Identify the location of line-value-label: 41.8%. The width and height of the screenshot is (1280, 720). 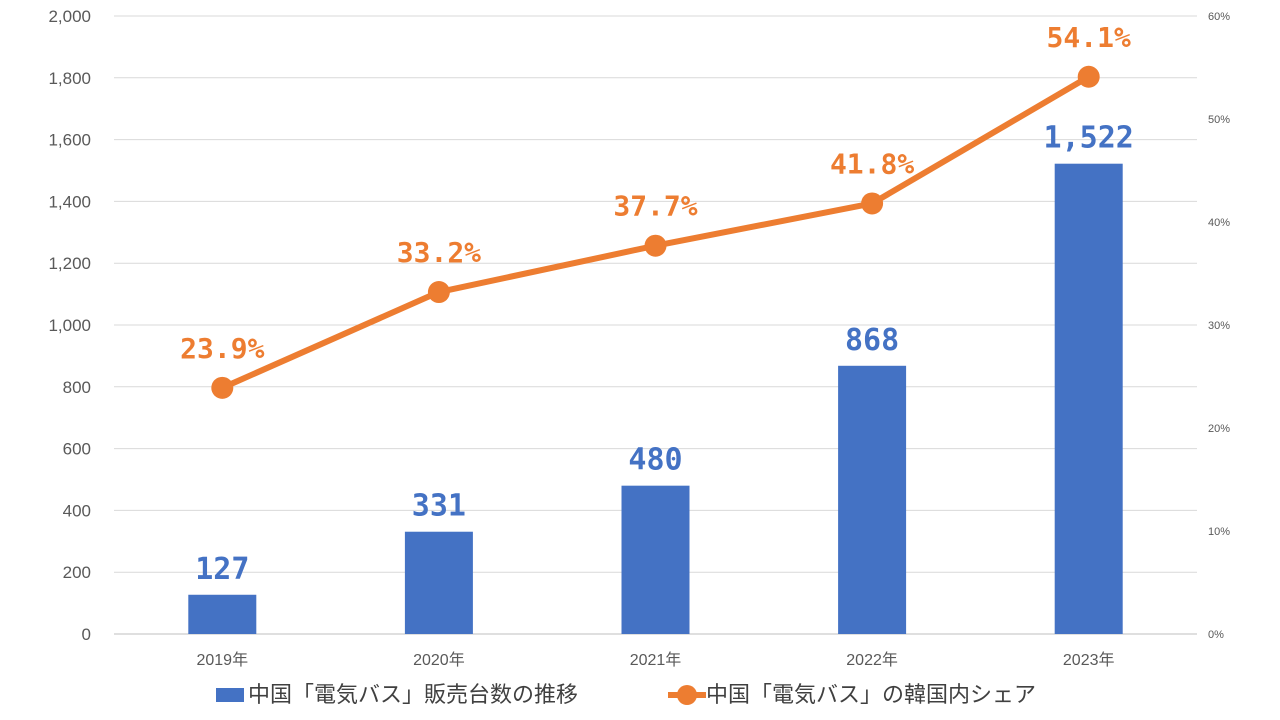
(872, 163).